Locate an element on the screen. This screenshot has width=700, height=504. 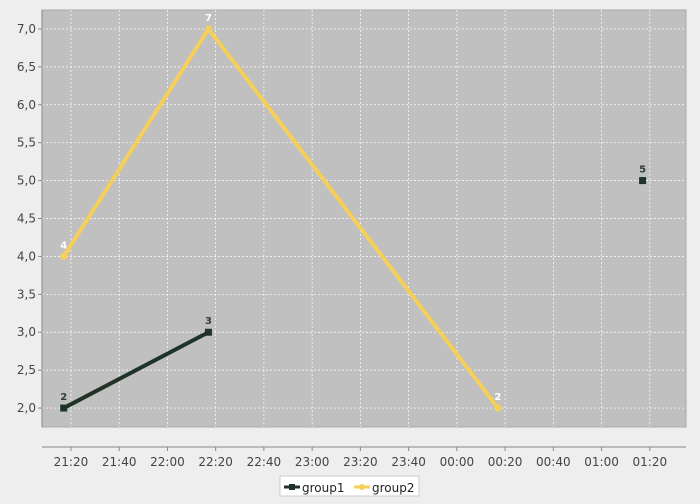
legend-box is located at coordinates (349, 486).